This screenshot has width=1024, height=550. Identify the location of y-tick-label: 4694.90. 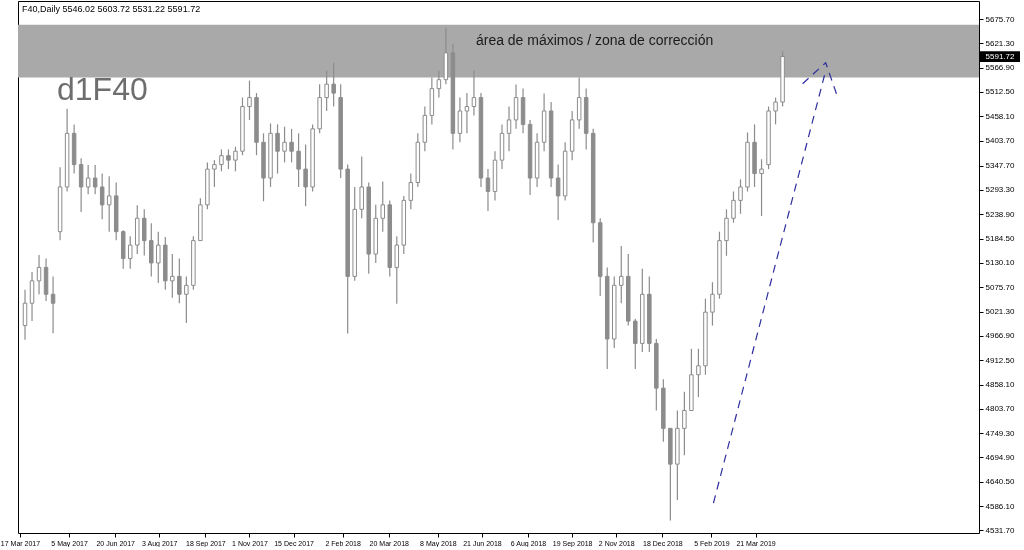
(1000, 457).